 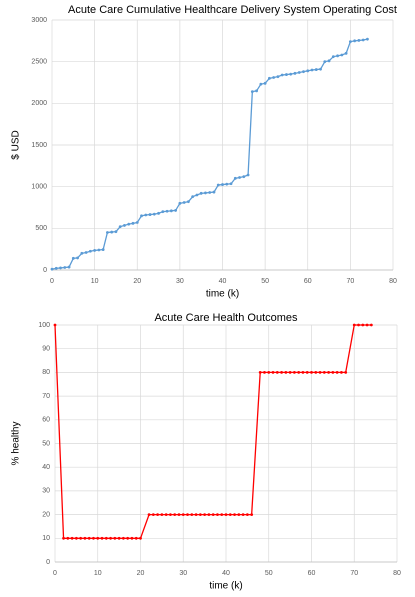 I want to click on y-tick-label: 2000, so click(x=39, y=103).